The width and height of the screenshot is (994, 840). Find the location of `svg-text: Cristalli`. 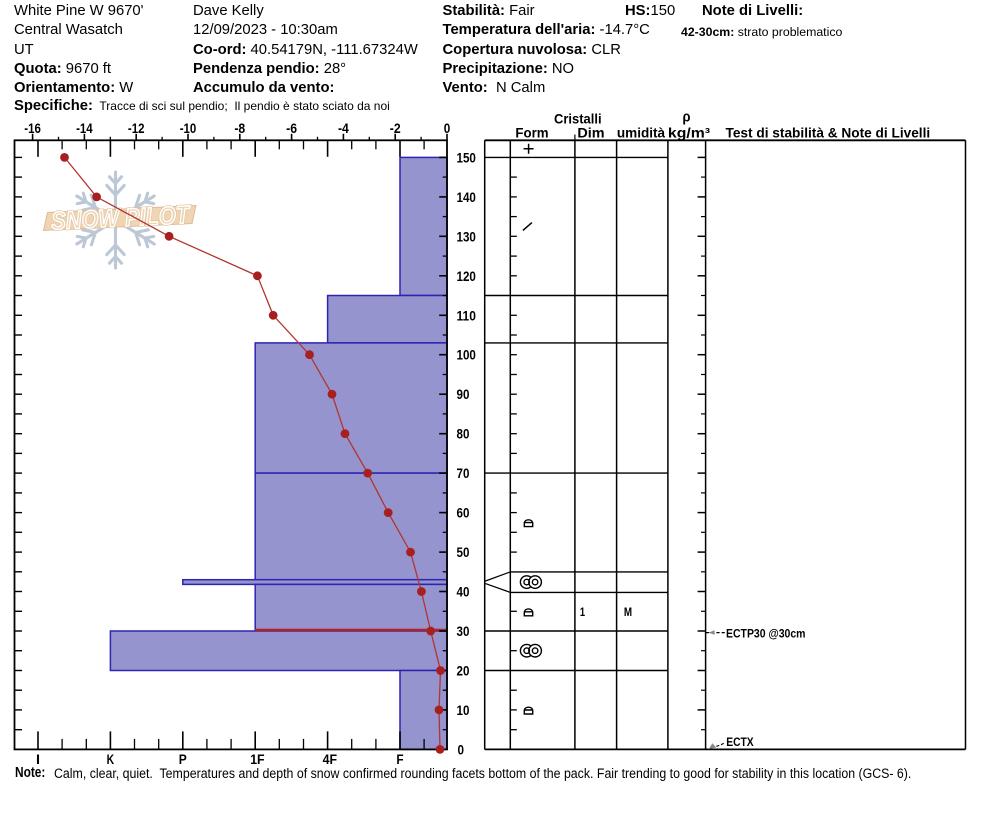

svg-text: Cristalli is located at coordinates (578, 118).